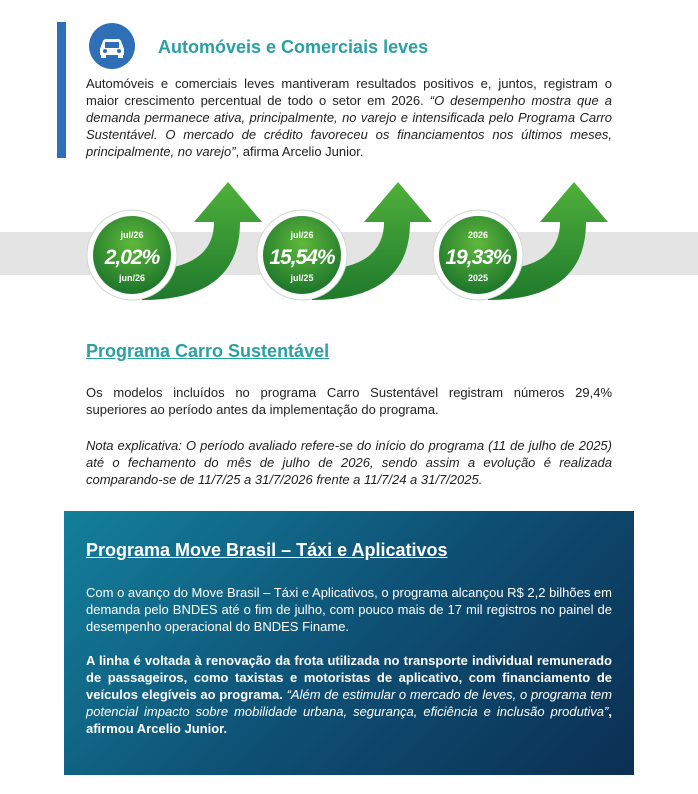 The height and width of the screenshot is (794, 698). Describe the element at coordinates (61, 90) in the screenshot. I see `accent-bar` at that location.